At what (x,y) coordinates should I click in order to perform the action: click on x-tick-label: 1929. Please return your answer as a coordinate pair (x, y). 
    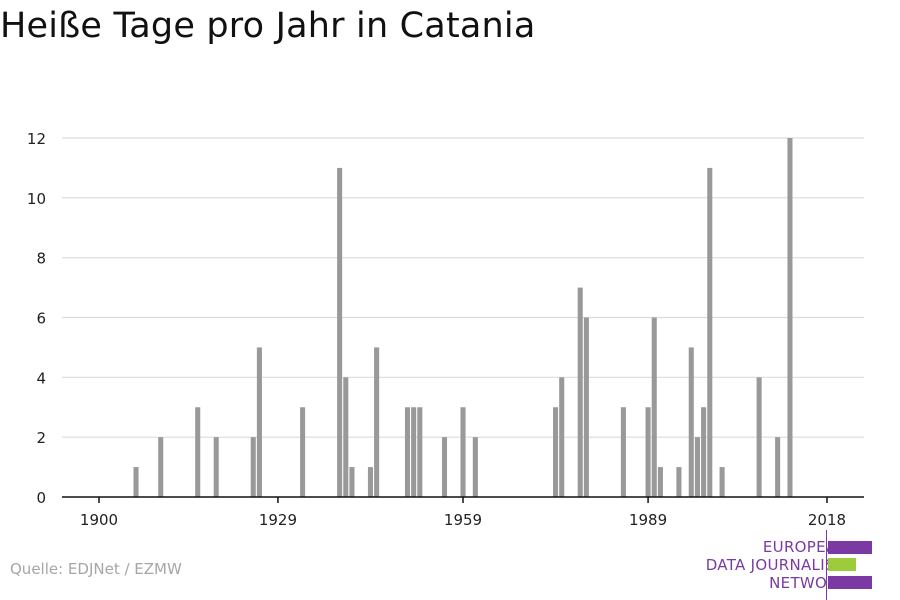
    Looking at the image, I should click on (278, 520).